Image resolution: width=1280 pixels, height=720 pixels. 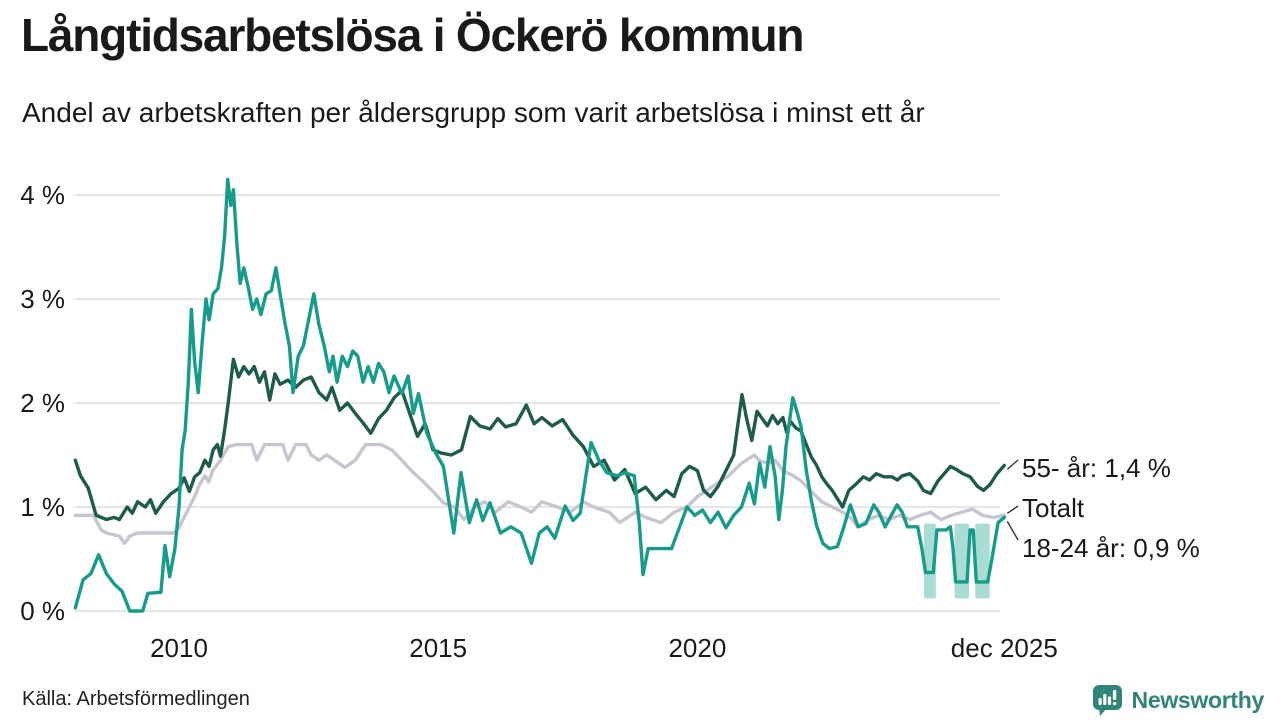 I want to click on y-tick-label-0: 0 %, so click(x=42, y=611).